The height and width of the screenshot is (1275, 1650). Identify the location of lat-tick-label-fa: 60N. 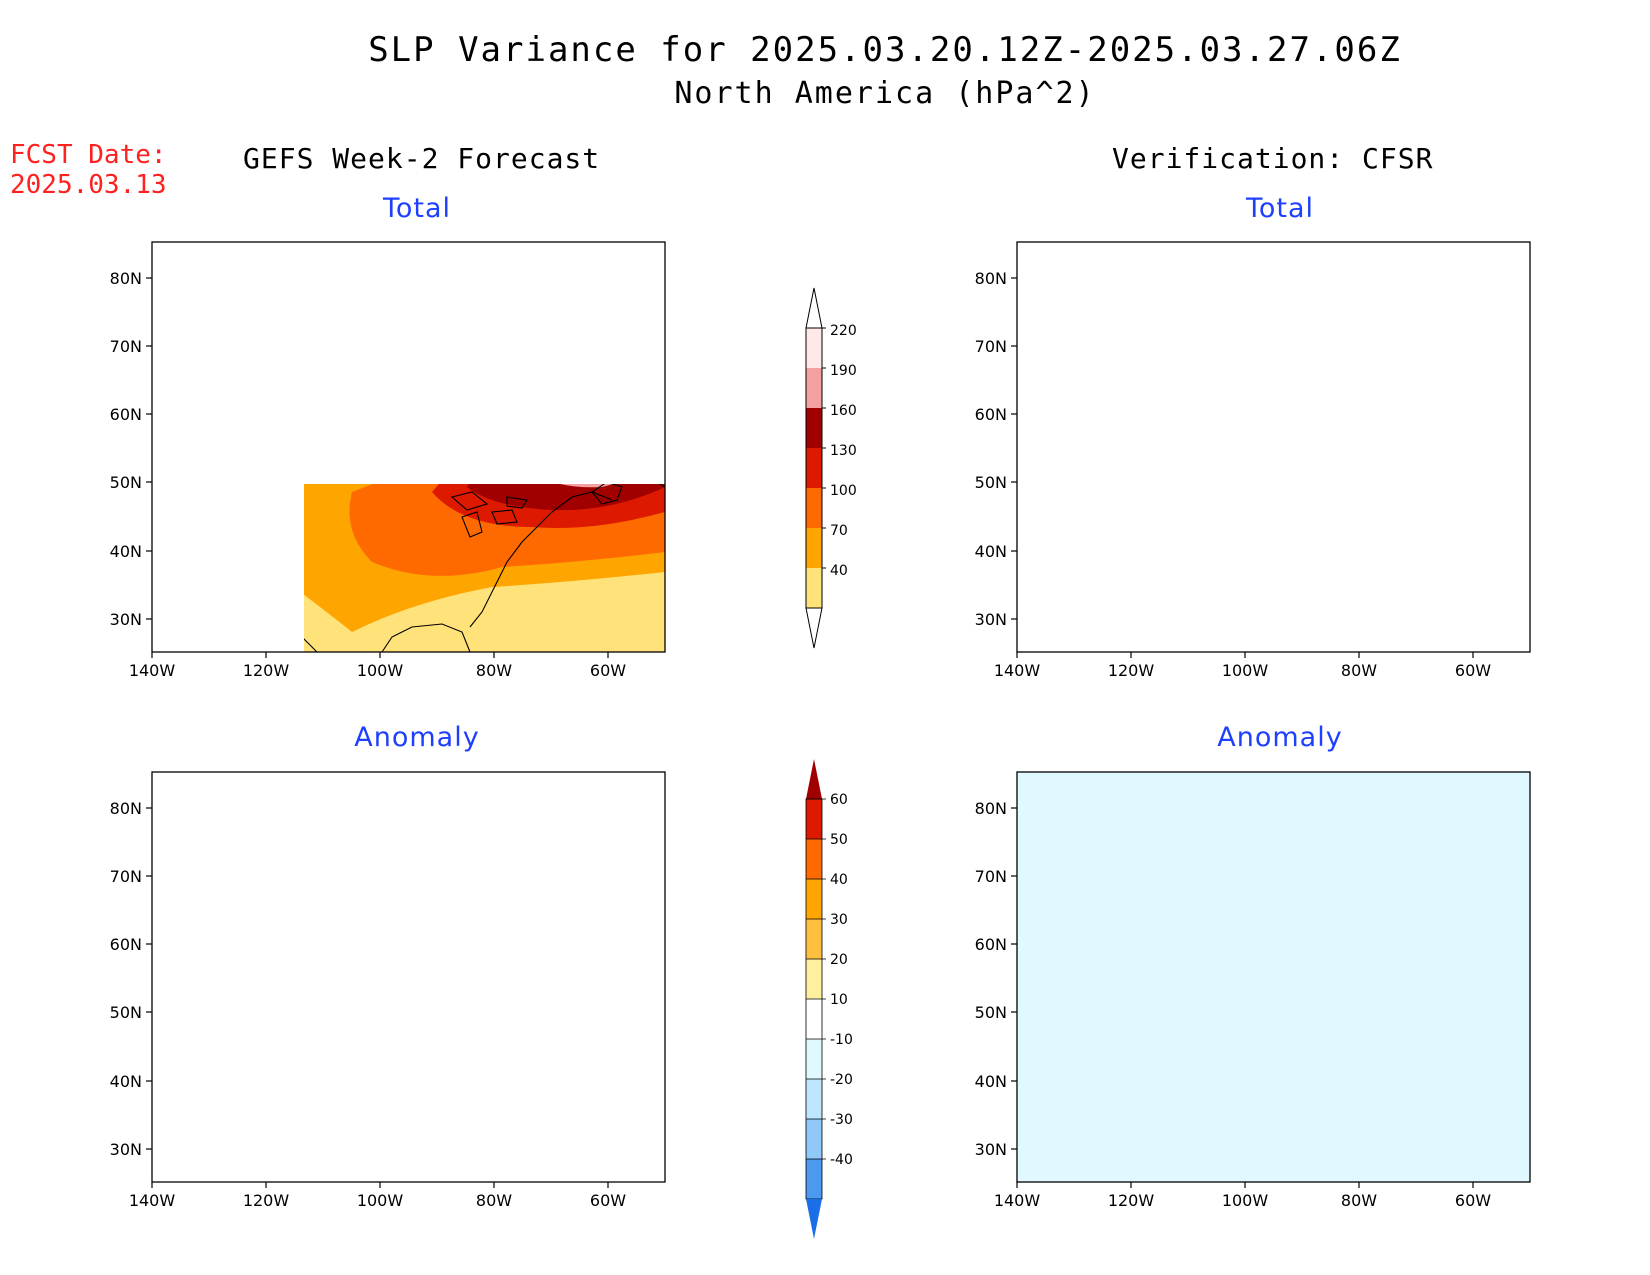
(126, 944).